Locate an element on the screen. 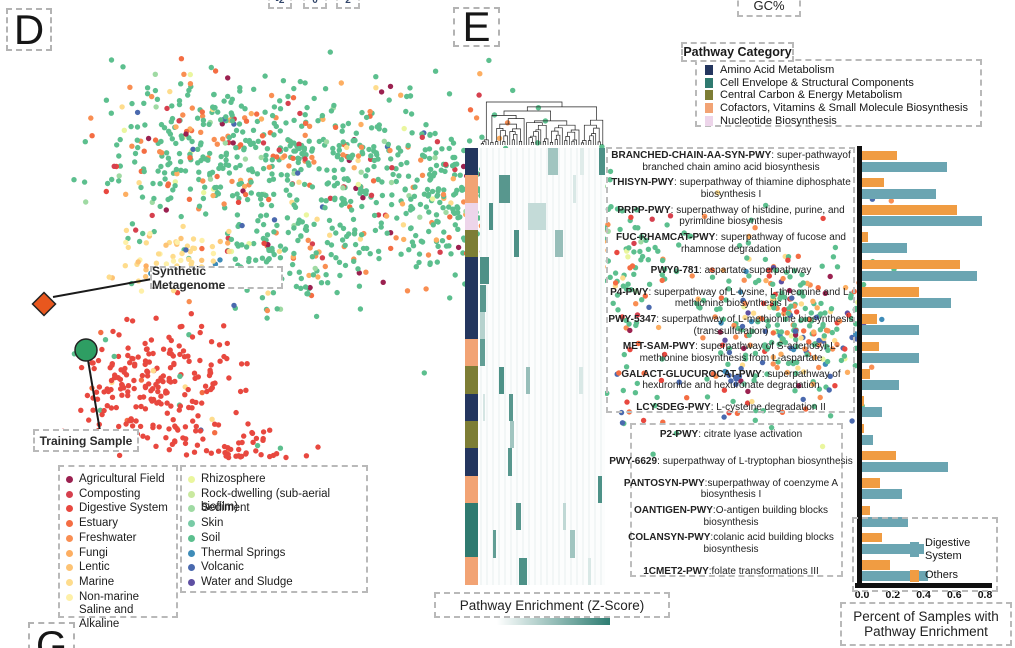  synthetic-metagenome-marker is located at coordinates (44, 304).